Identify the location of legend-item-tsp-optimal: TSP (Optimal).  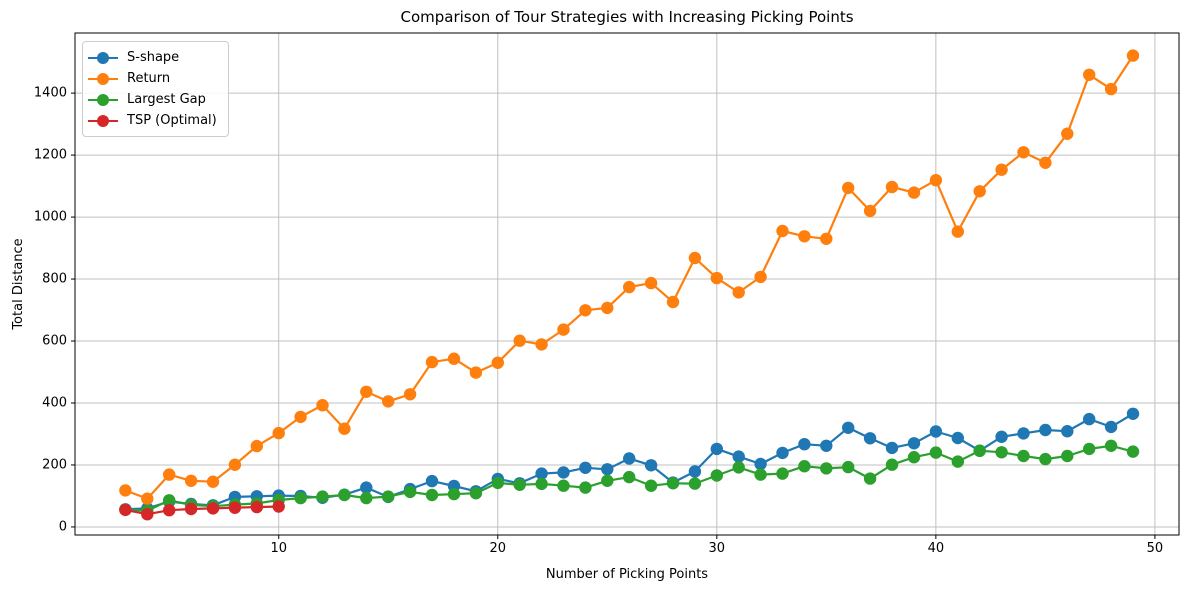
(152, 120).